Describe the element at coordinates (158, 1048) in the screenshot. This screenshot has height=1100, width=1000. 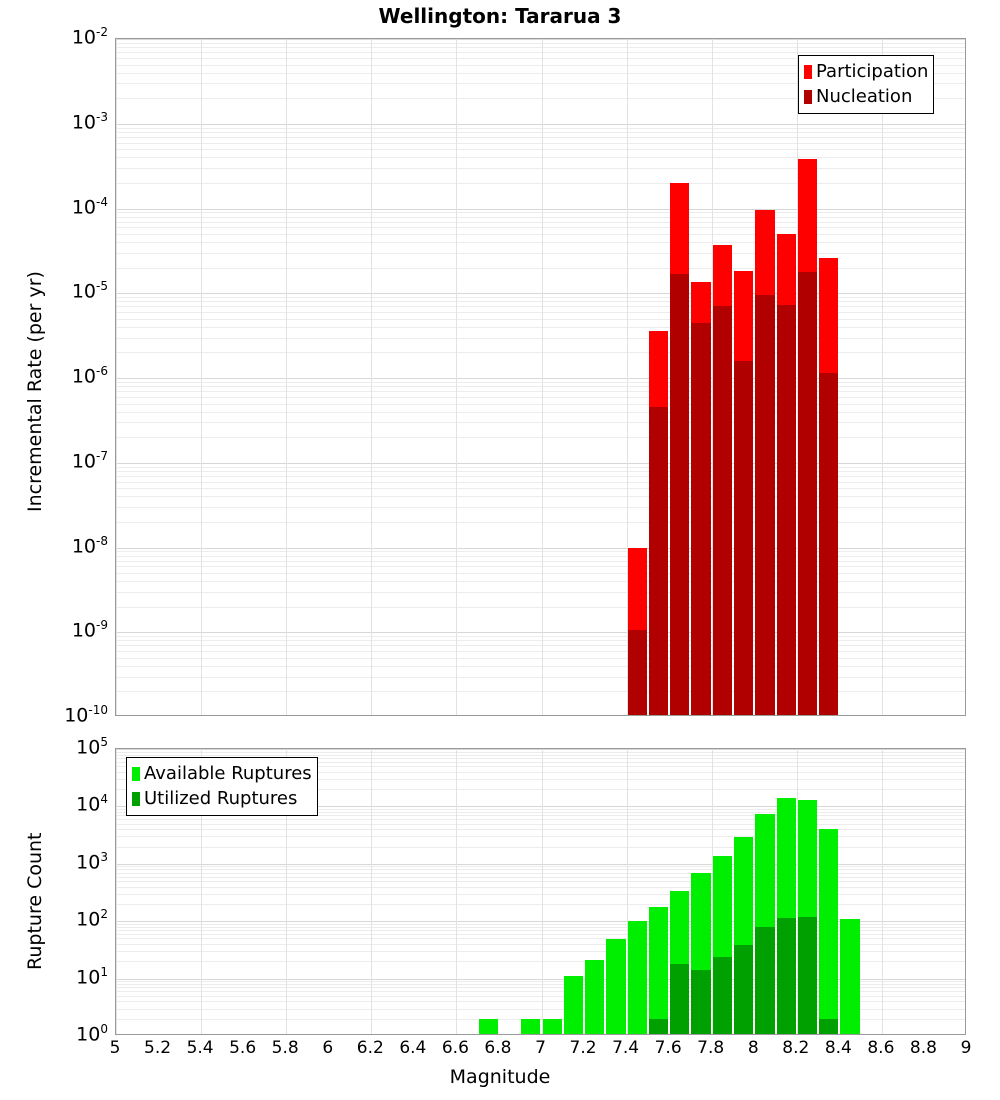
I see `x-axis-tick-label: 5.2` at that location.